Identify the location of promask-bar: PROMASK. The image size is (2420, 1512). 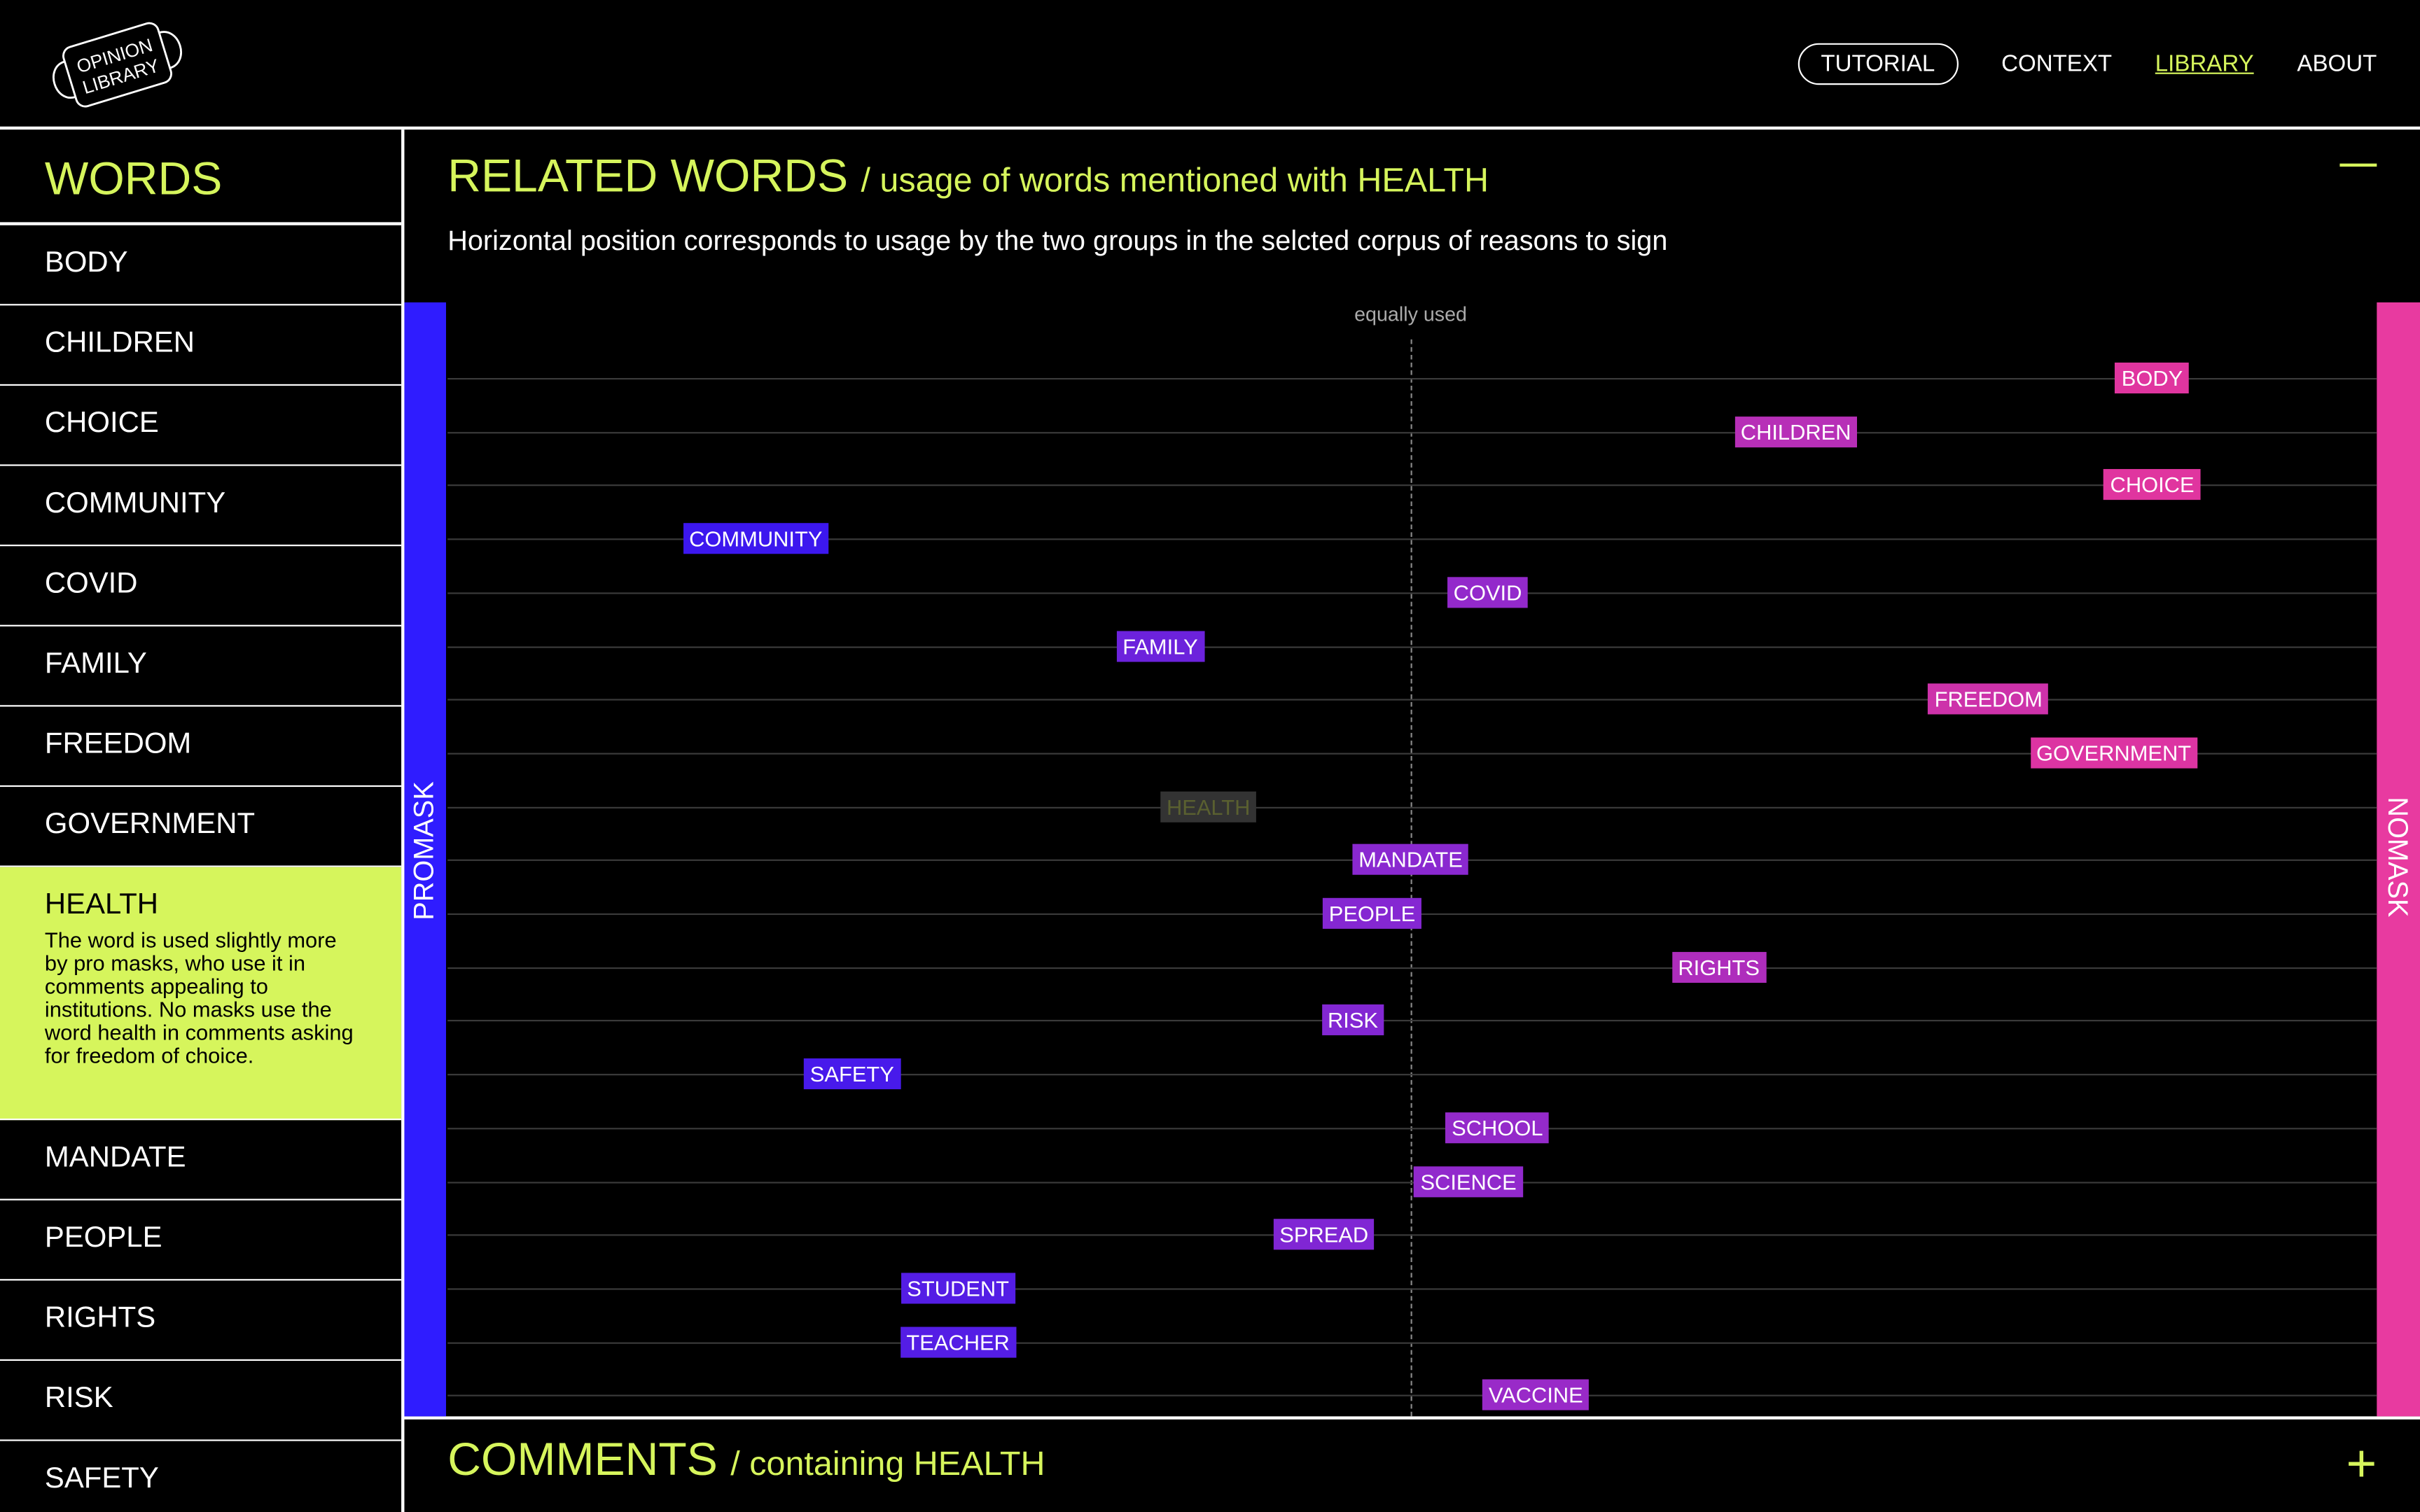
(425, 859).